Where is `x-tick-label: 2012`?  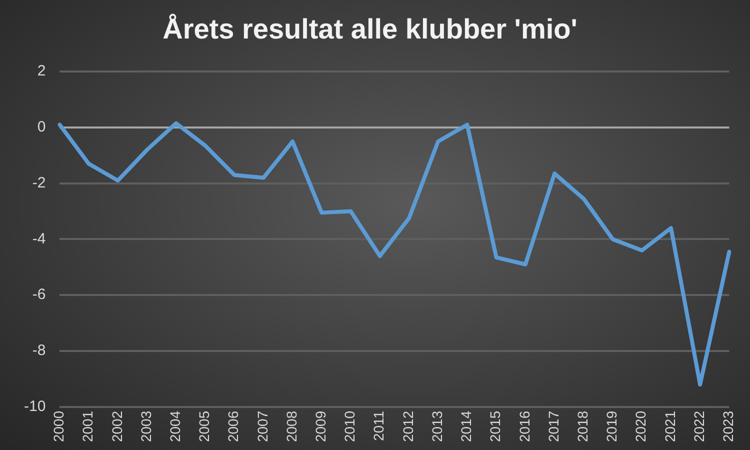 x-tick-label: 2012 is located at coordinates (408, 426).